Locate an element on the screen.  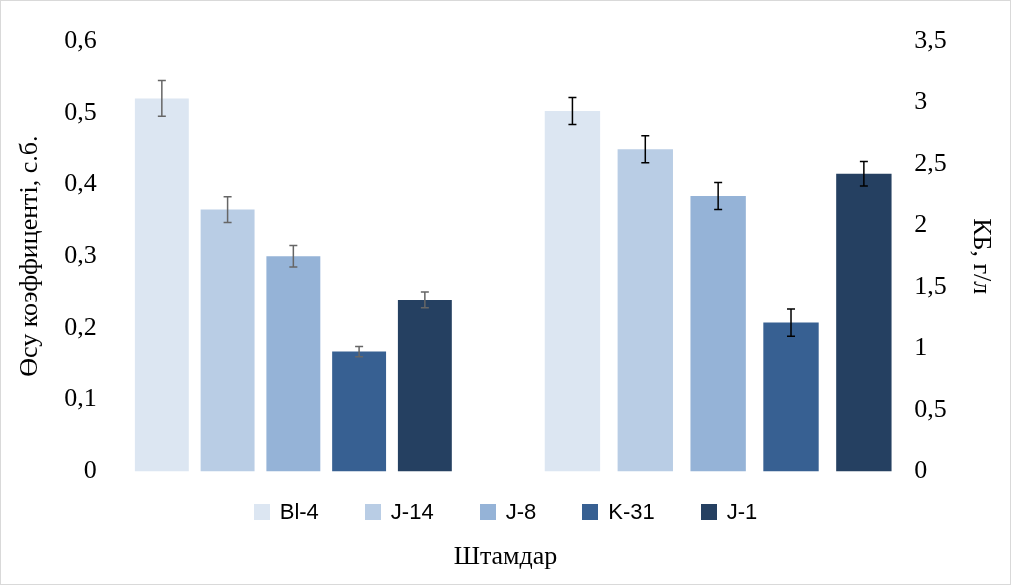
y-tick-label: 2 is located at coordinates (921, 224).